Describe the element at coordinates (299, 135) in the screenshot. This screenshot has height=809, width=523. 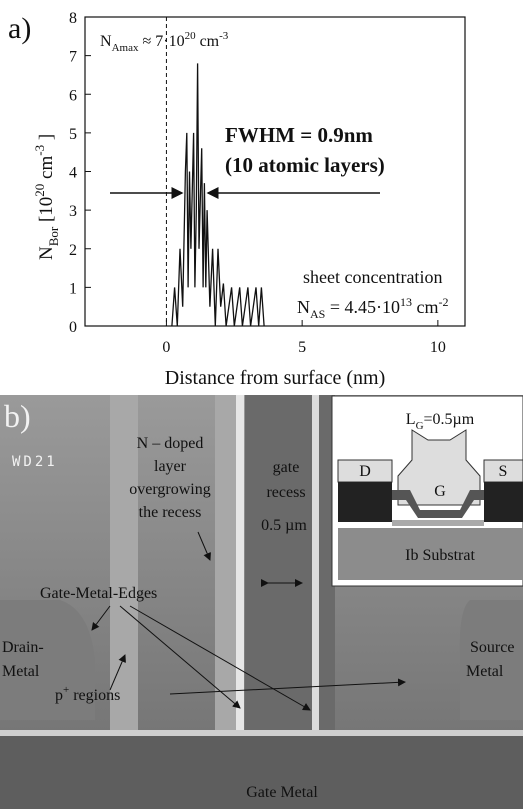
I see `fwhm: FWHM = 0.9nm` at that location.